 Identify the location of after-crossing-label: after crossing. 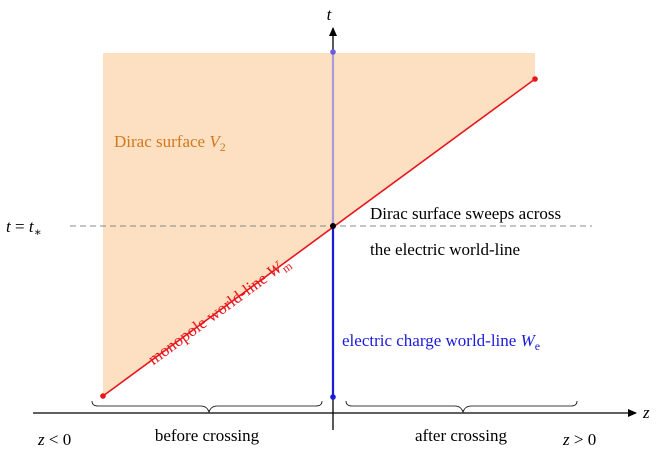
(461, 435).